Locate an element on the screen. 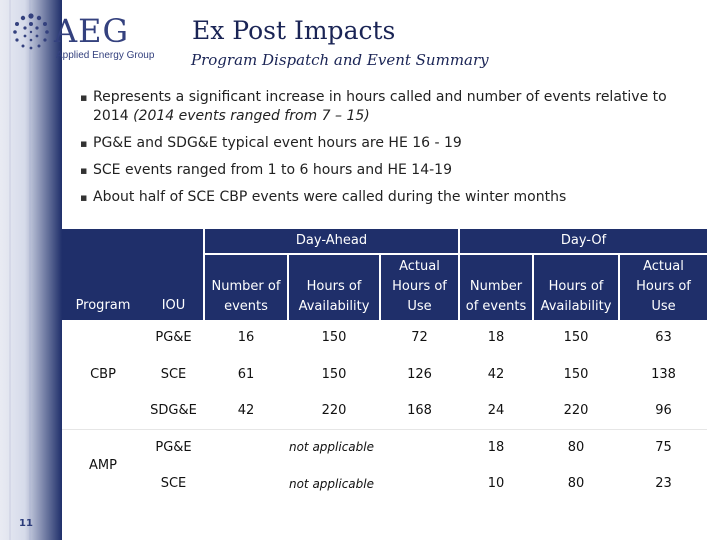 The height and width of the screenshot is (540, 720). do-hours-cell: 220 is located at coordinates (576, 410).